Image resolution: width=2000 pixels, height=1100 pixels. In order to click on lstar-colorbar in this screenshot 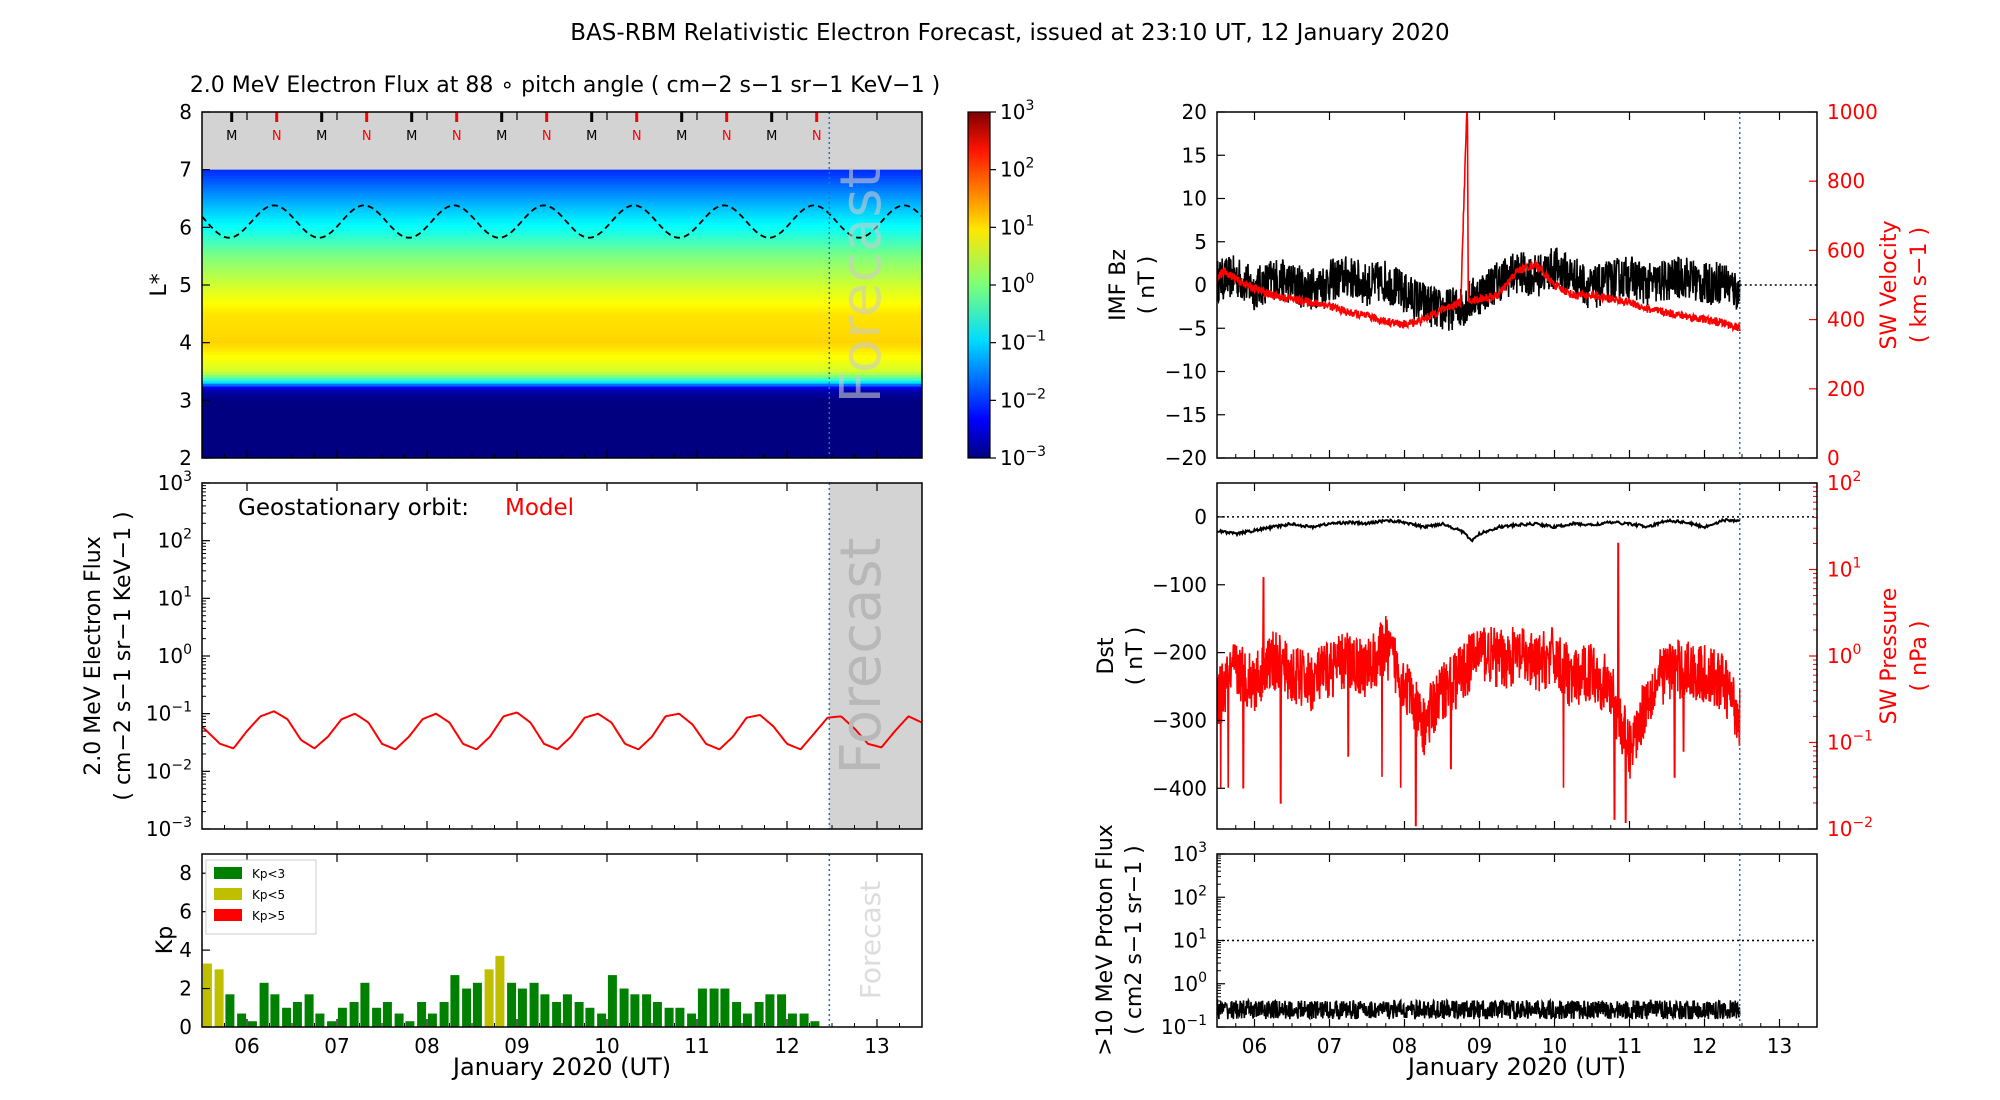, I will do `click(979, 285)`.